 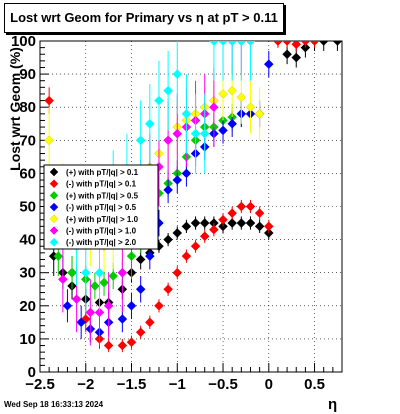 I want to click on x-tick-label: 0.5, so click(x=314, y=384).